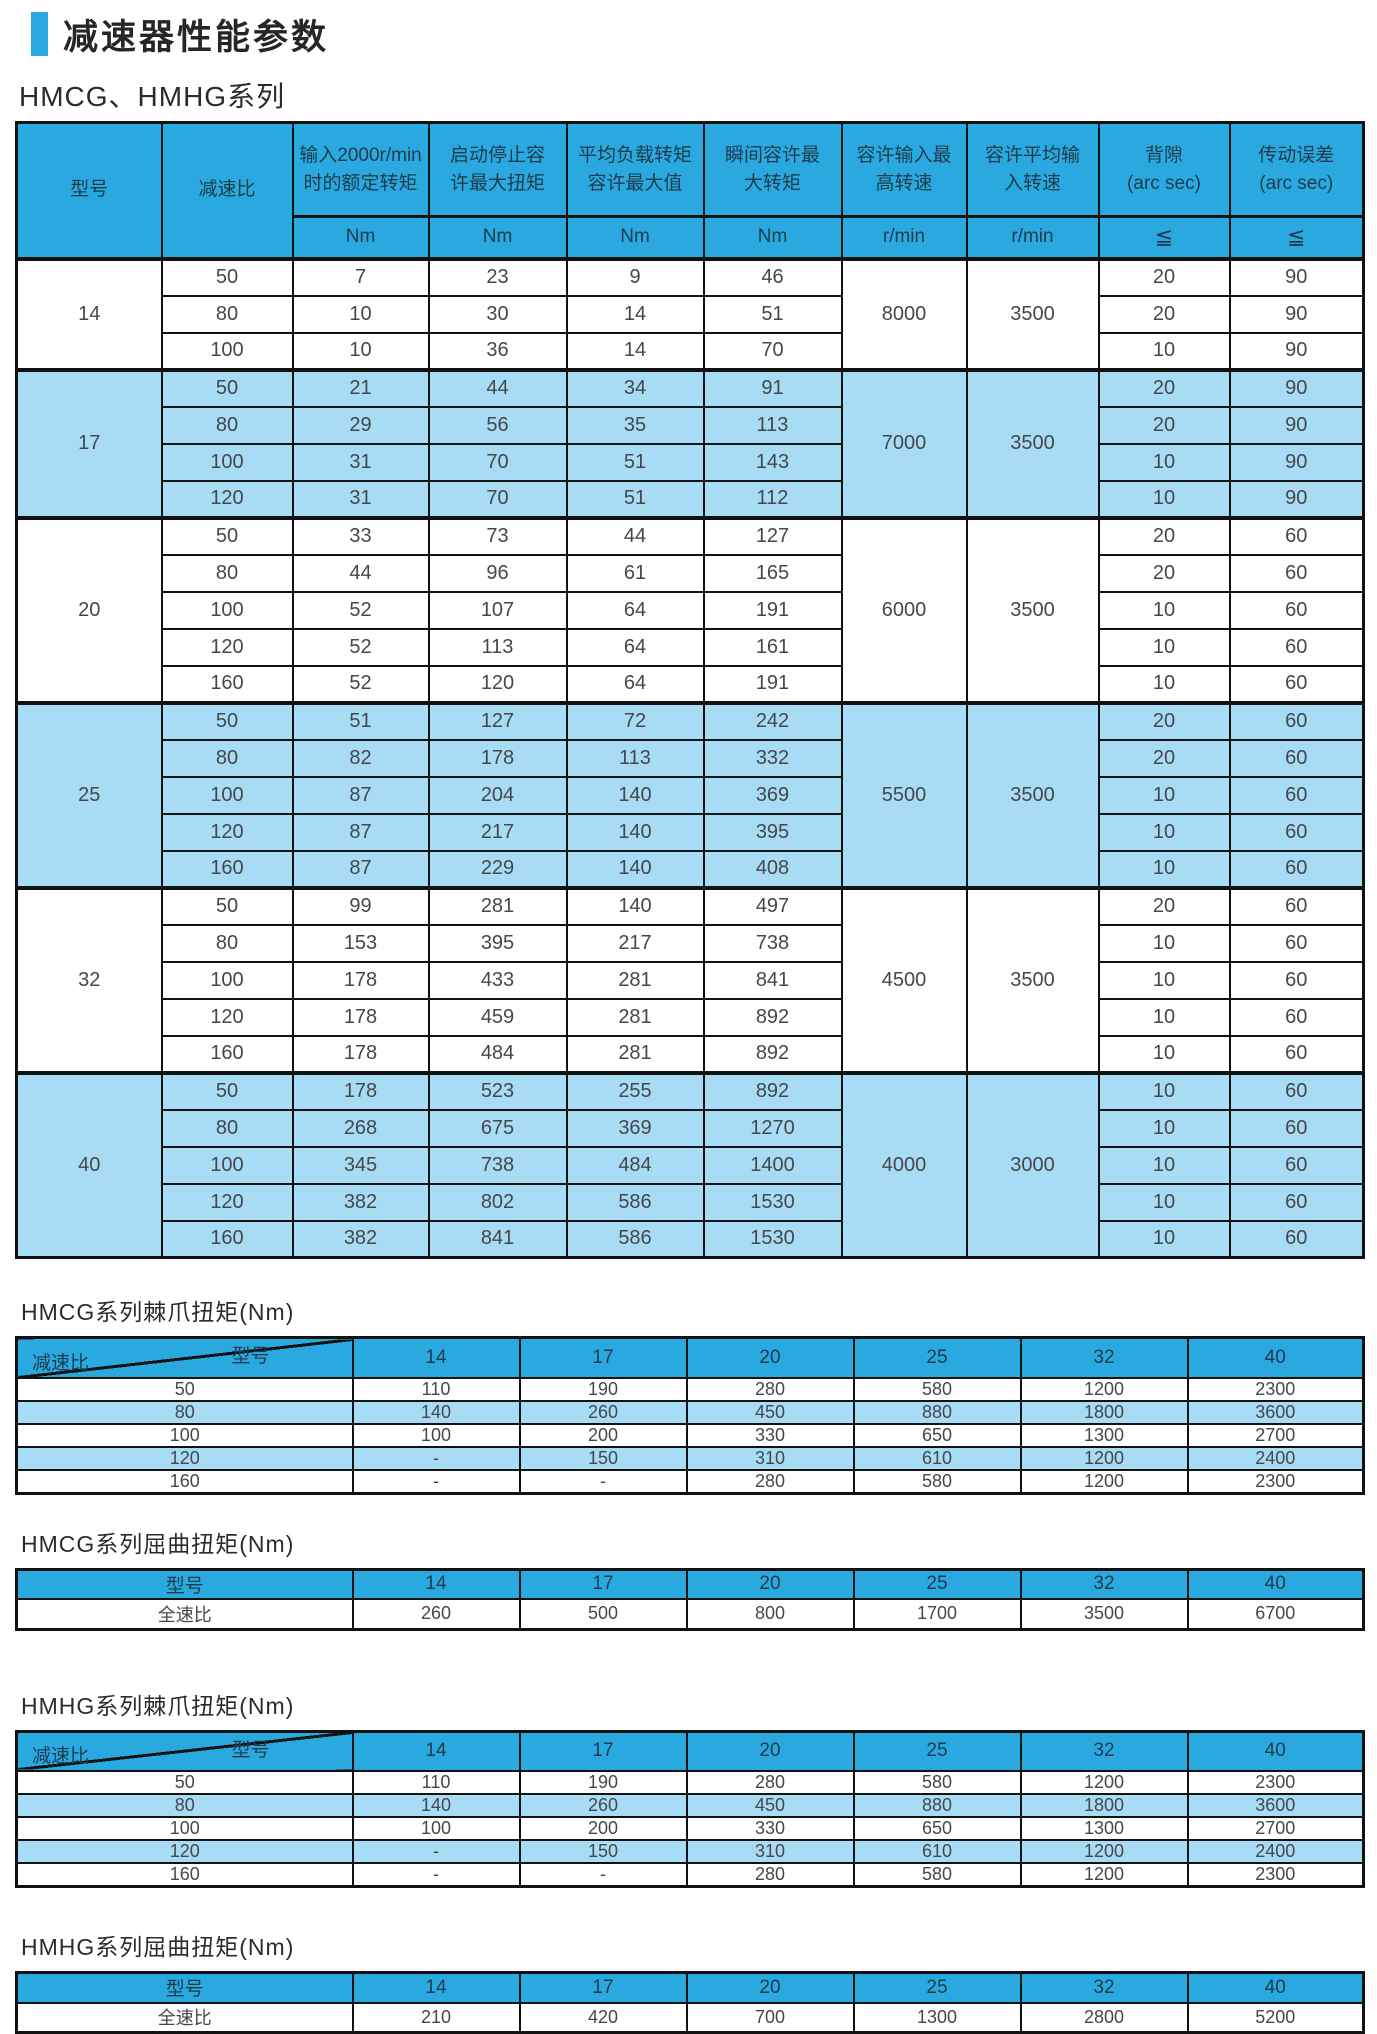 This screenshot has height=2034, width=1377. What do you see at coordinates (635, 276) in the screenshot?
I see `value-cell: 9` at bounding box center [635, 276].